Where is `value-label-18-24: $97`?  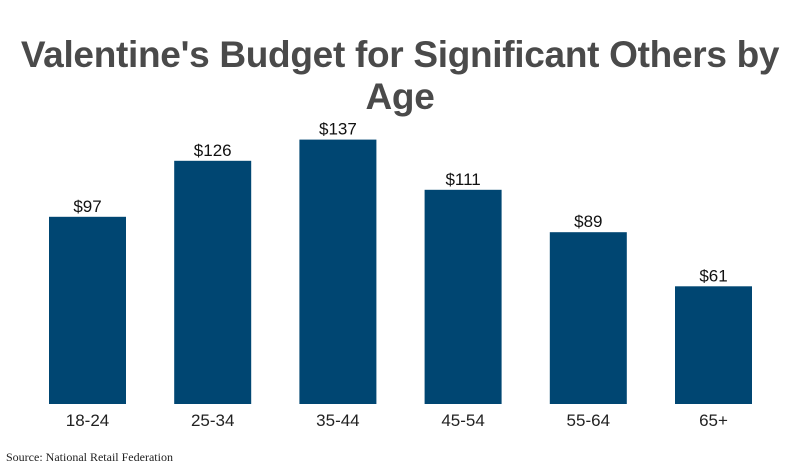 value-label-18-24: $97 is located at coordinates (87, 206).